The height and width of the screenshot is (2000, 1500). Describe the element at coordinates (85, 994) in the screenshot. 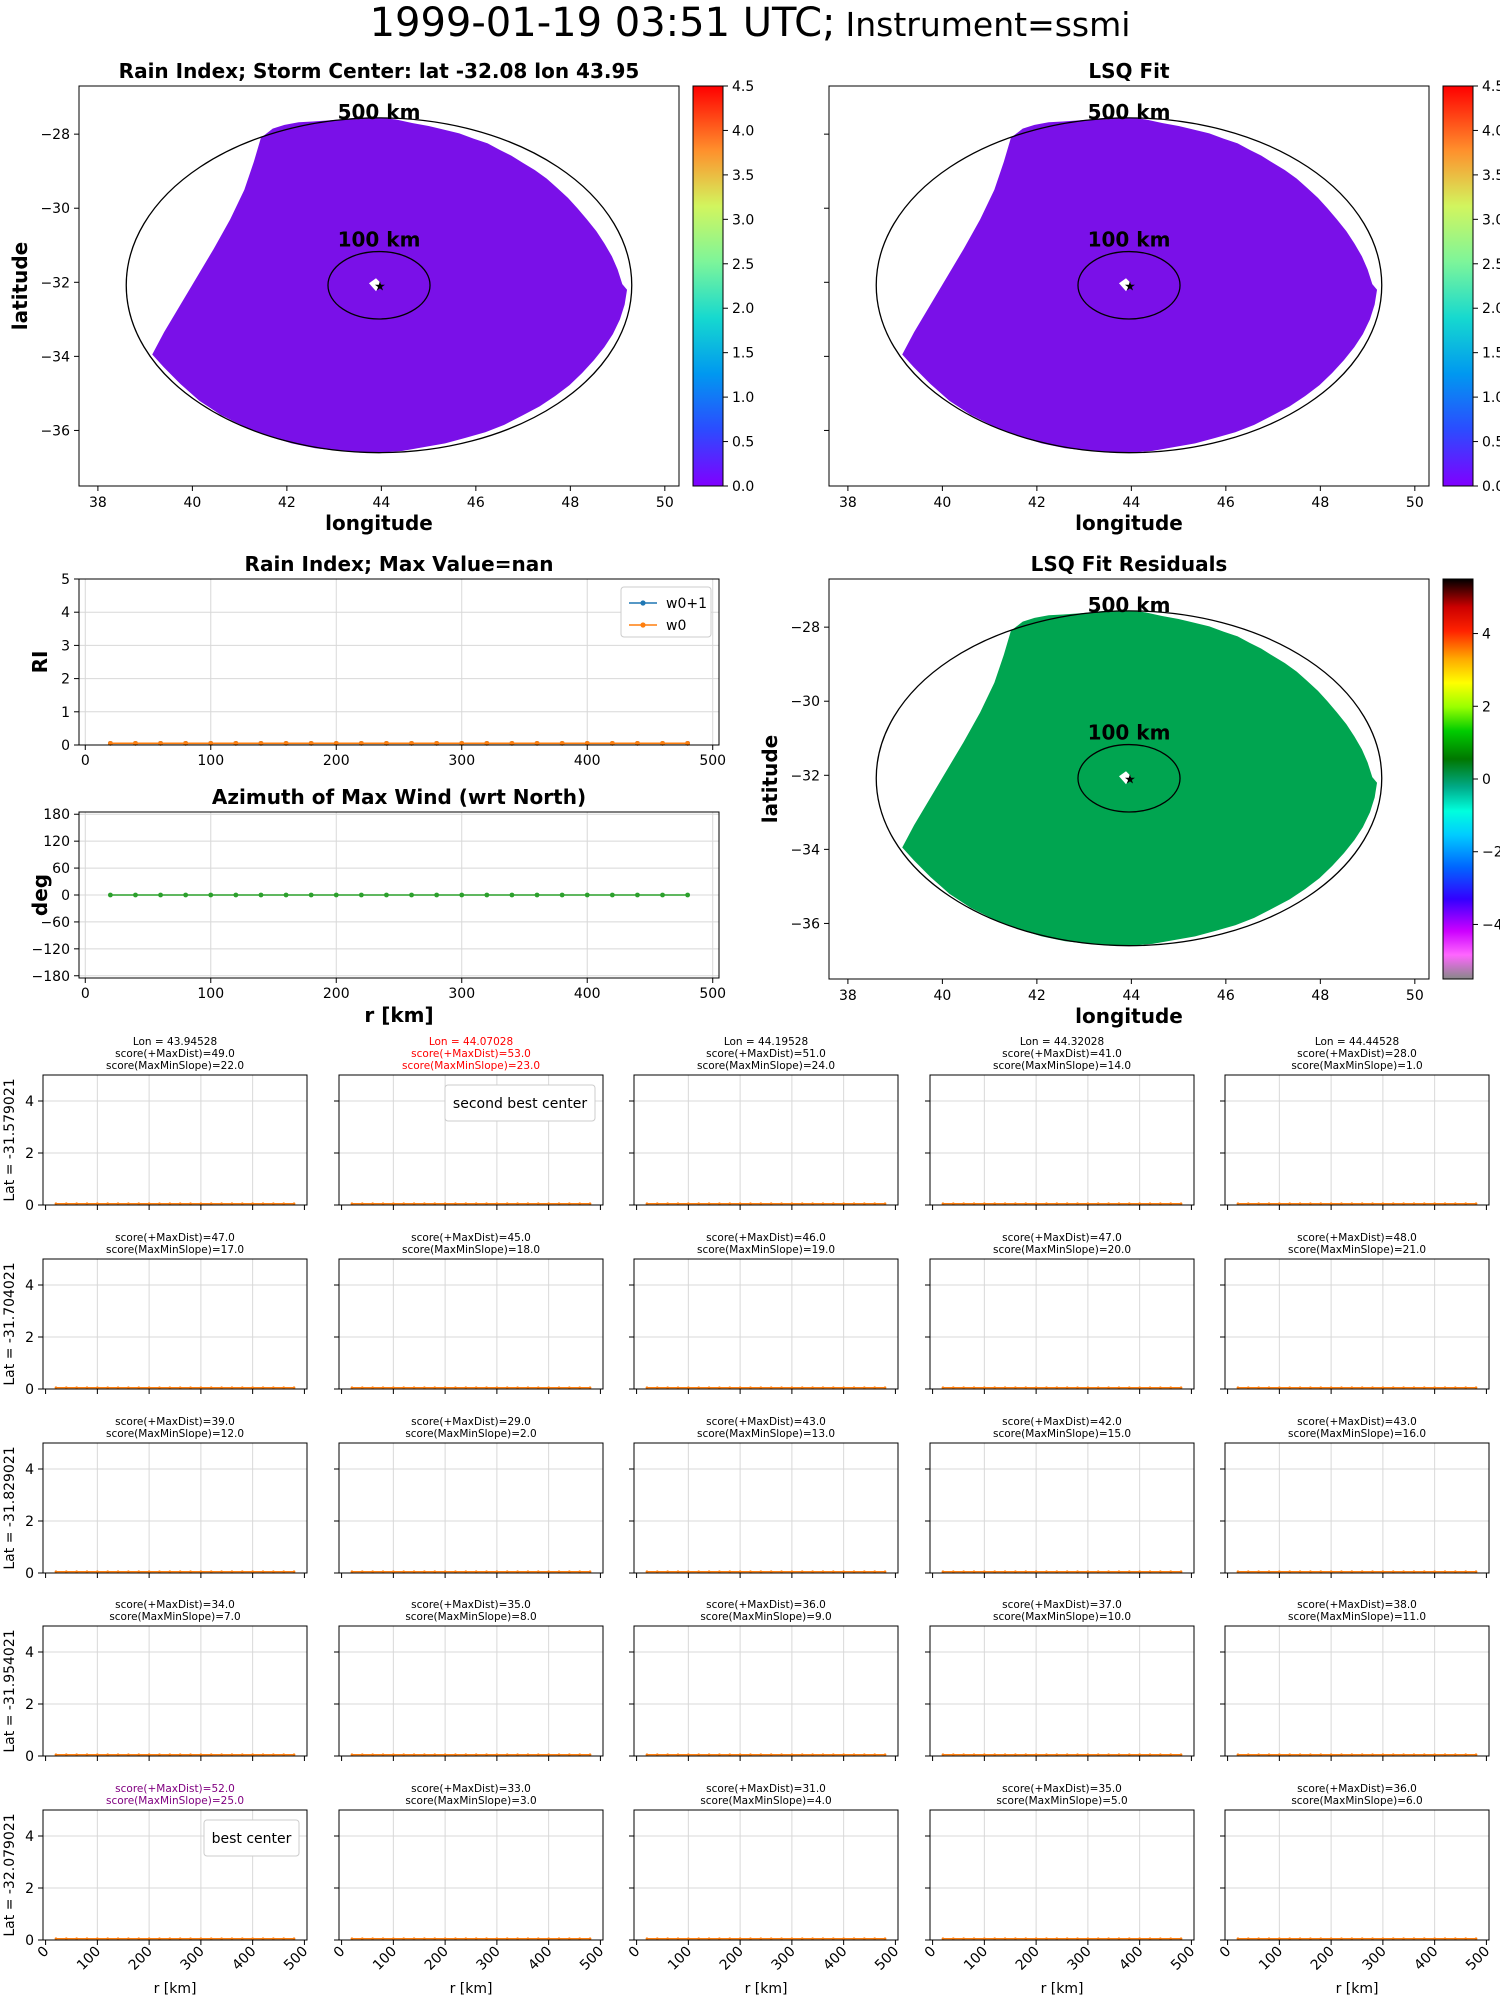

I see `x-tick-label: 0` at that location.